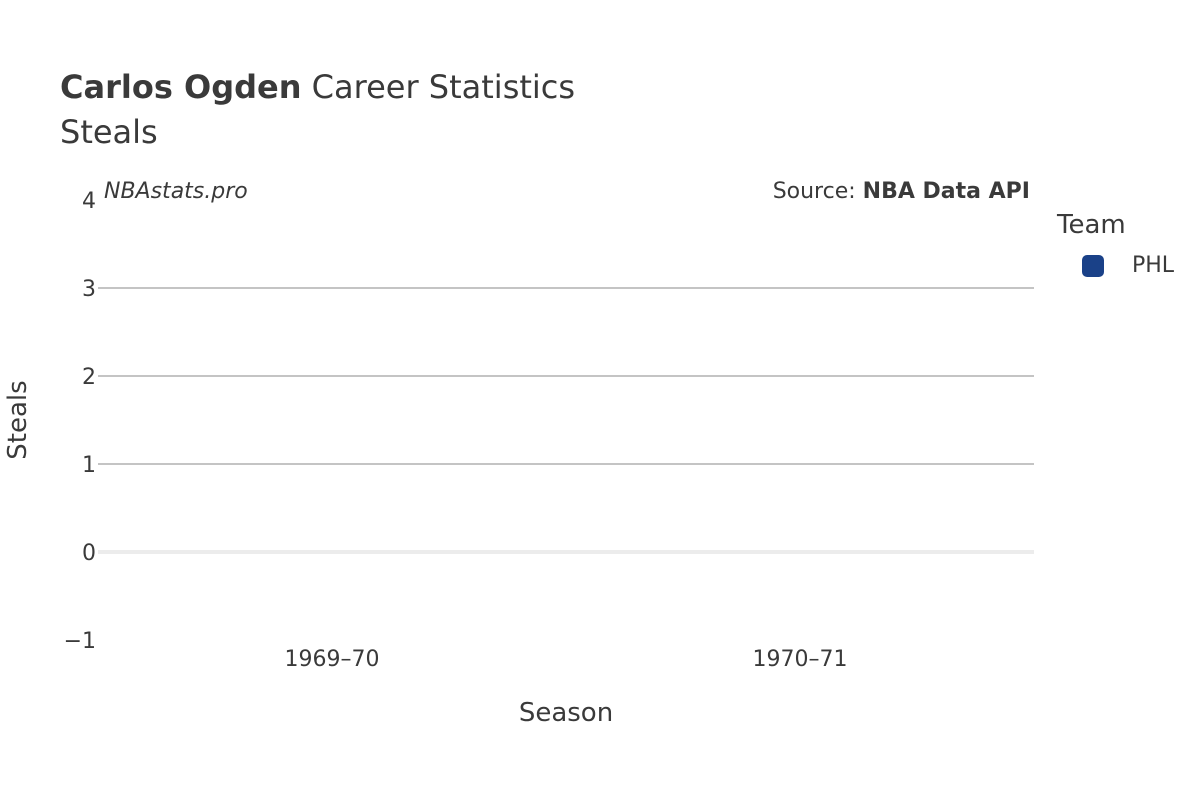  Describe the element at coordinates (89, 465) in the screenshot. I see `y-tick-label: 1` at that location.